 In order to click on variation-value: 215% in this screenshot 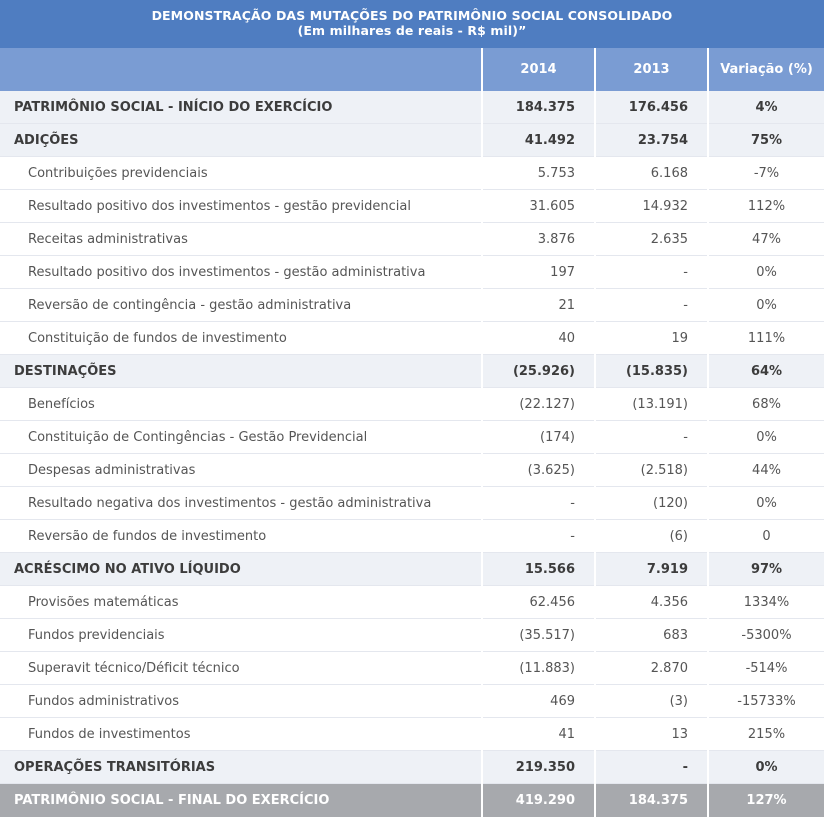, I will do `click(765, 734)`.